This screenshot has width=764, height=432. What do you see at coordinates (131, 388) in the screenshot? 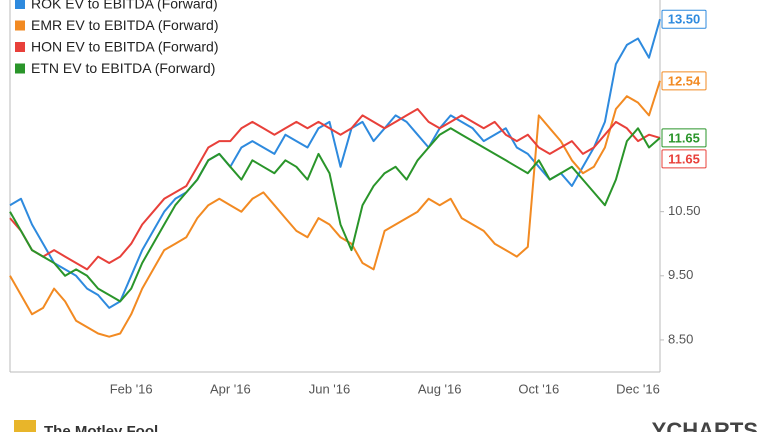
I see `x-tick-label: Feb '16` at bounding box center [131, 388].